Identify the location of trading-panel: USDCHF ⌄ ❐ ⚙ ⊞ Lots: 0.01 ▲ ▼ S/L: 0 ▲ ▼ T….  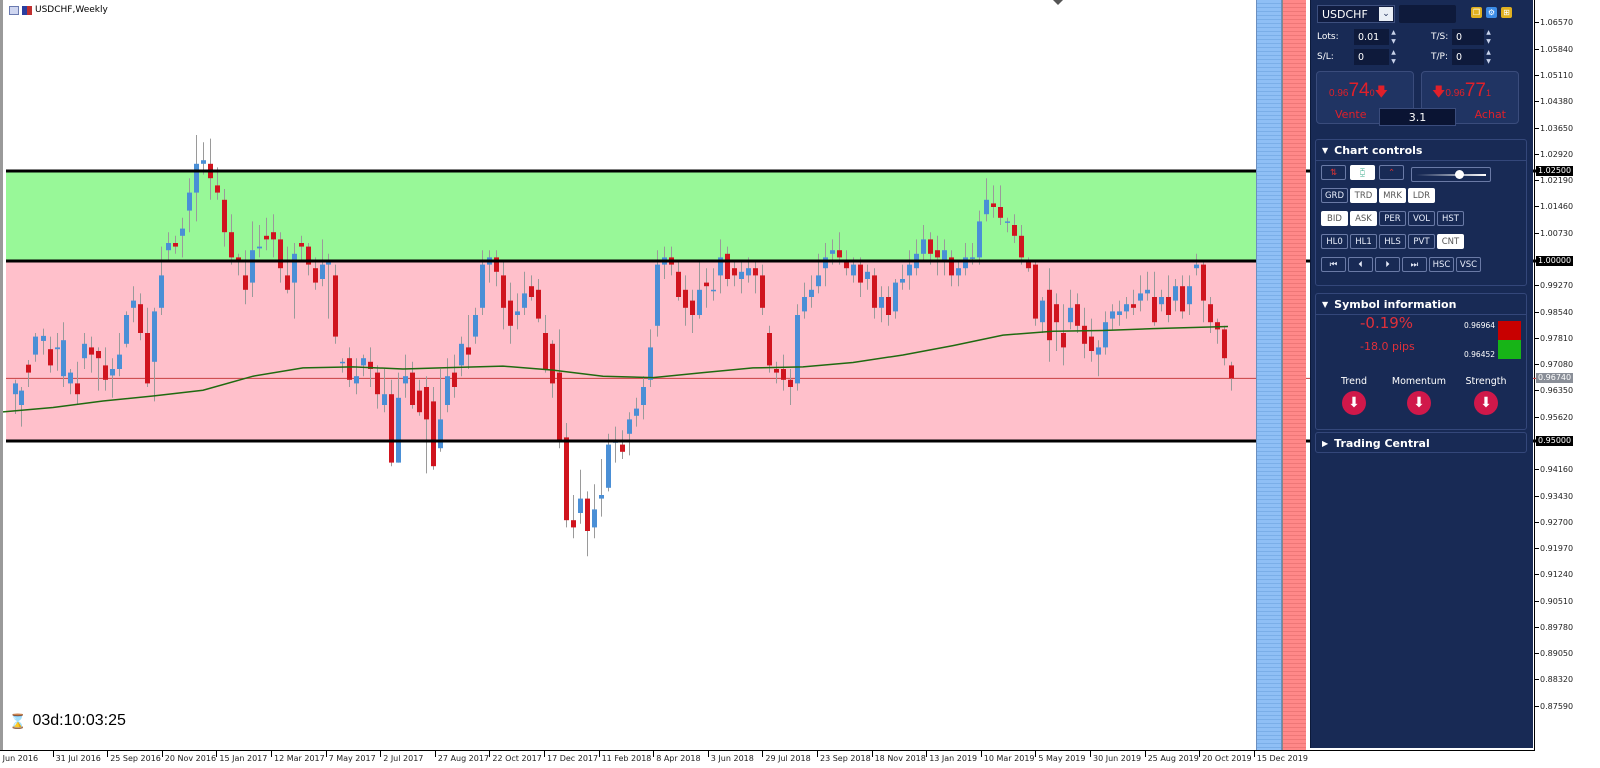
(1421, 374).